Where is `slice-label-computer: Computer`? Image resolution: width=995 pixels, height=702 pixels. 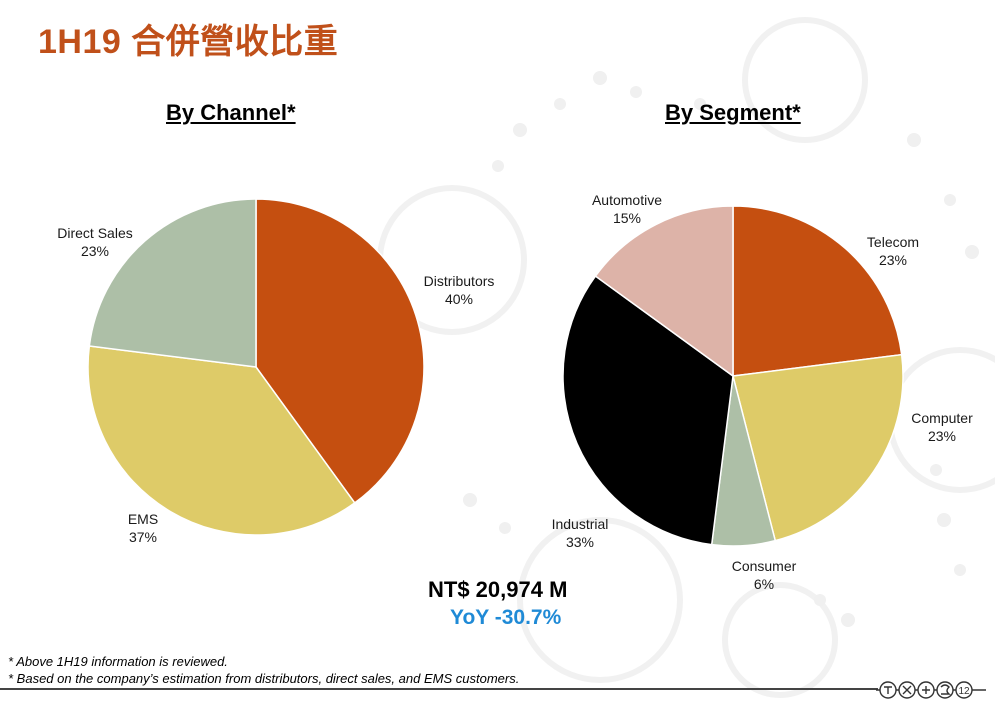 slice-label-computer: Computer is located at coordinates (942, 418).